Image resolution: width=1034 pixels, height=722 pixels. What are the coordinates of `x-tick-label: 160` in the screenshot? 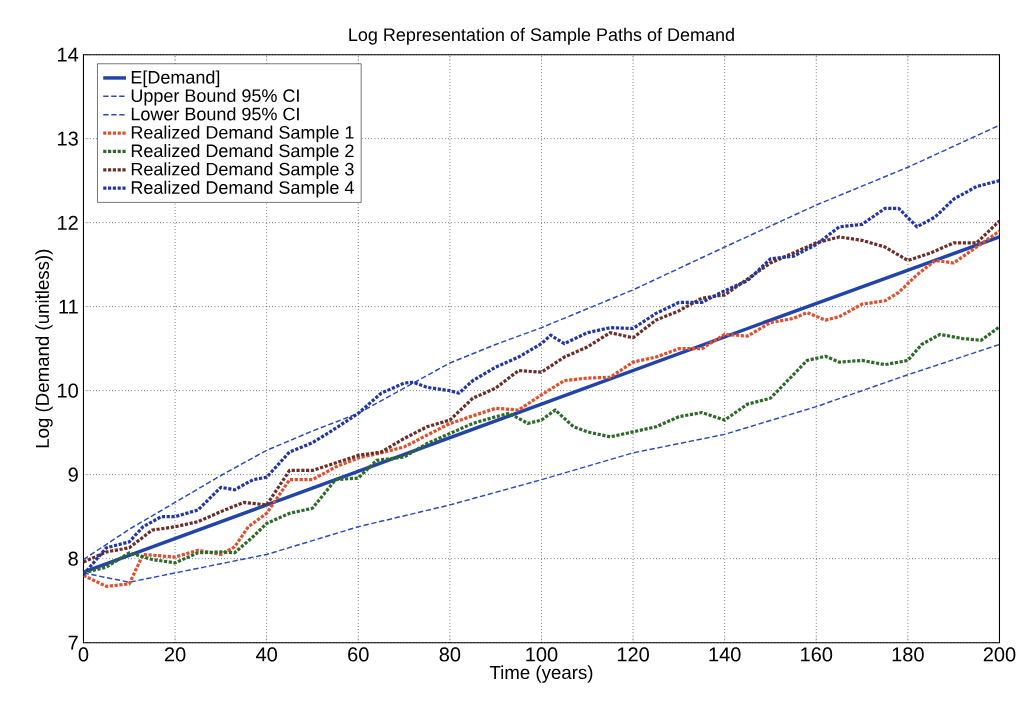 It's located at (817, 654).